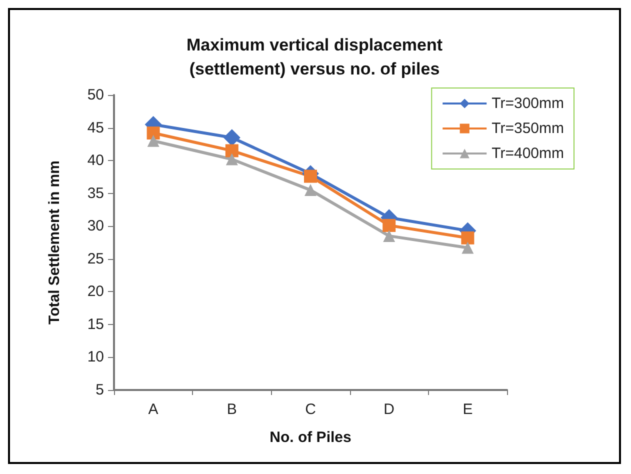  What do you see at coordinates (95, 127) in the screenshot?
I see `y-tick-label: 45` at bounding box center [95, 127].